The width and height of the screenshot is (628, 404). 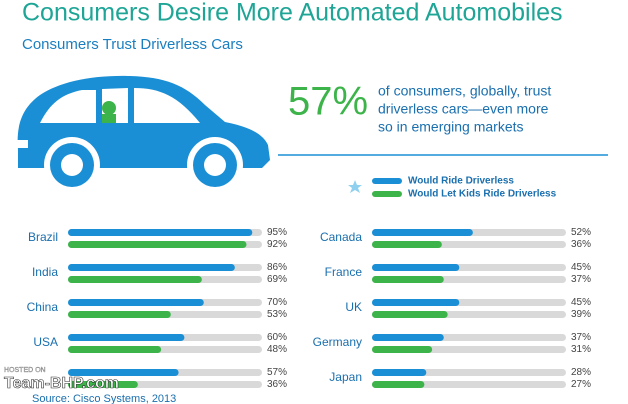 I want to click on category-label: Brazil, so click(x=43, y=237).